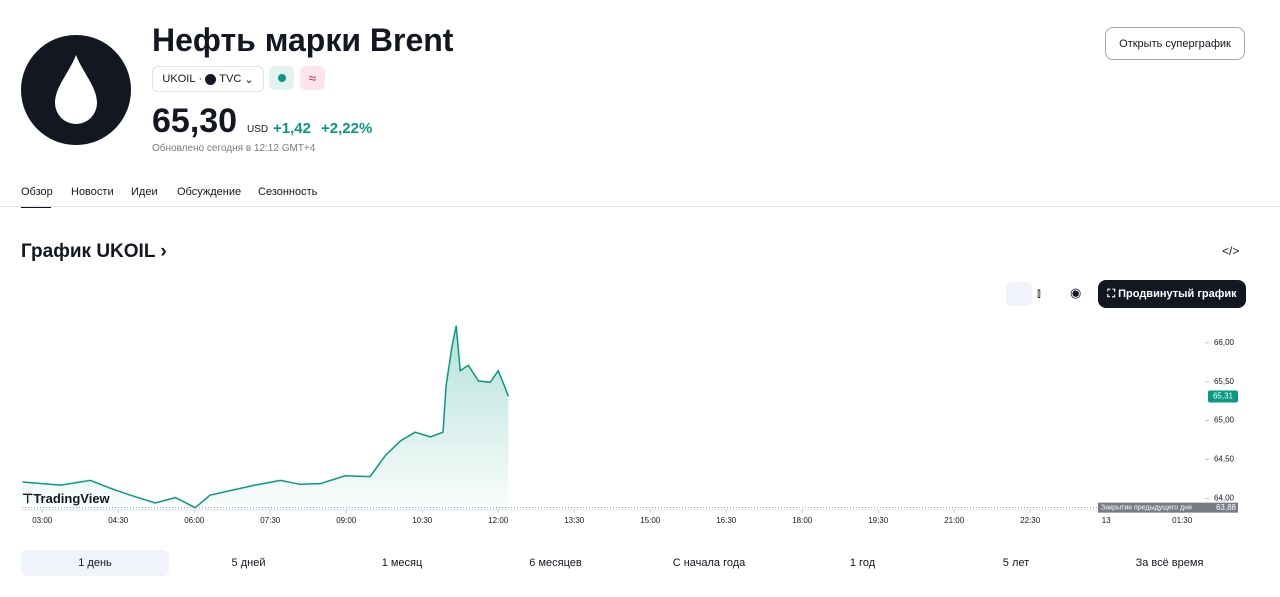 The width and height of the screenshot is (1280, 597). Describe the element at coordinates (42, 520) in the screenshot. I see `x-tick-label: 03:00` at that location.